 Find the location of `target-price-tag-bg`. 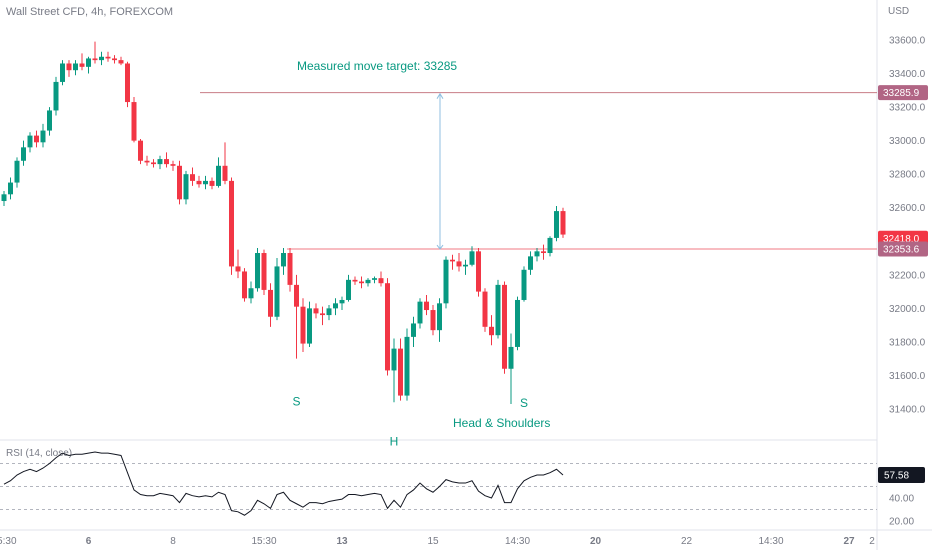

target-price-tag-bg is located at coordinates (903, 93).